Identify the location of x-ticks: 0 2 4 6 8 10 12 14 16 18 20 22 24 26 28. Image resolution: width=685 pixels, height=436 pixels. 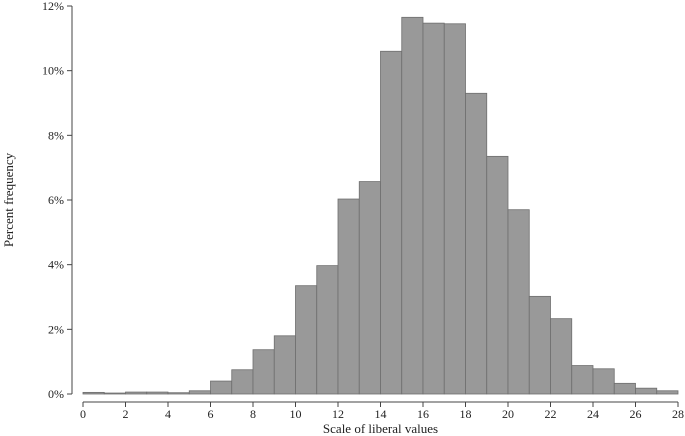
(382, 411).